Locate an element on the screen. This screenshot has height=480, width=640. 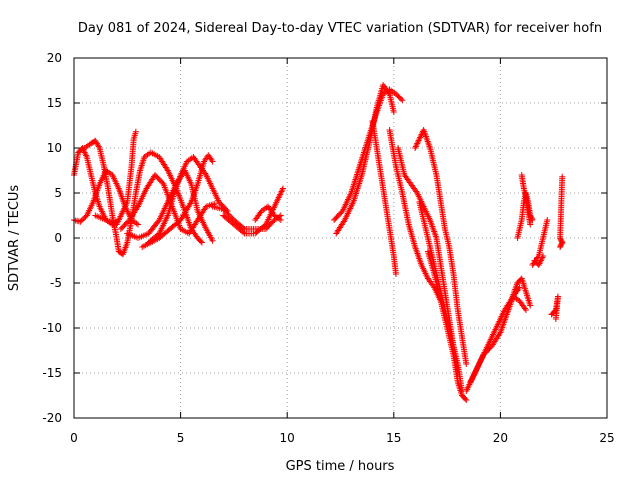
series-arc-f is located at coordinates (170, 205).